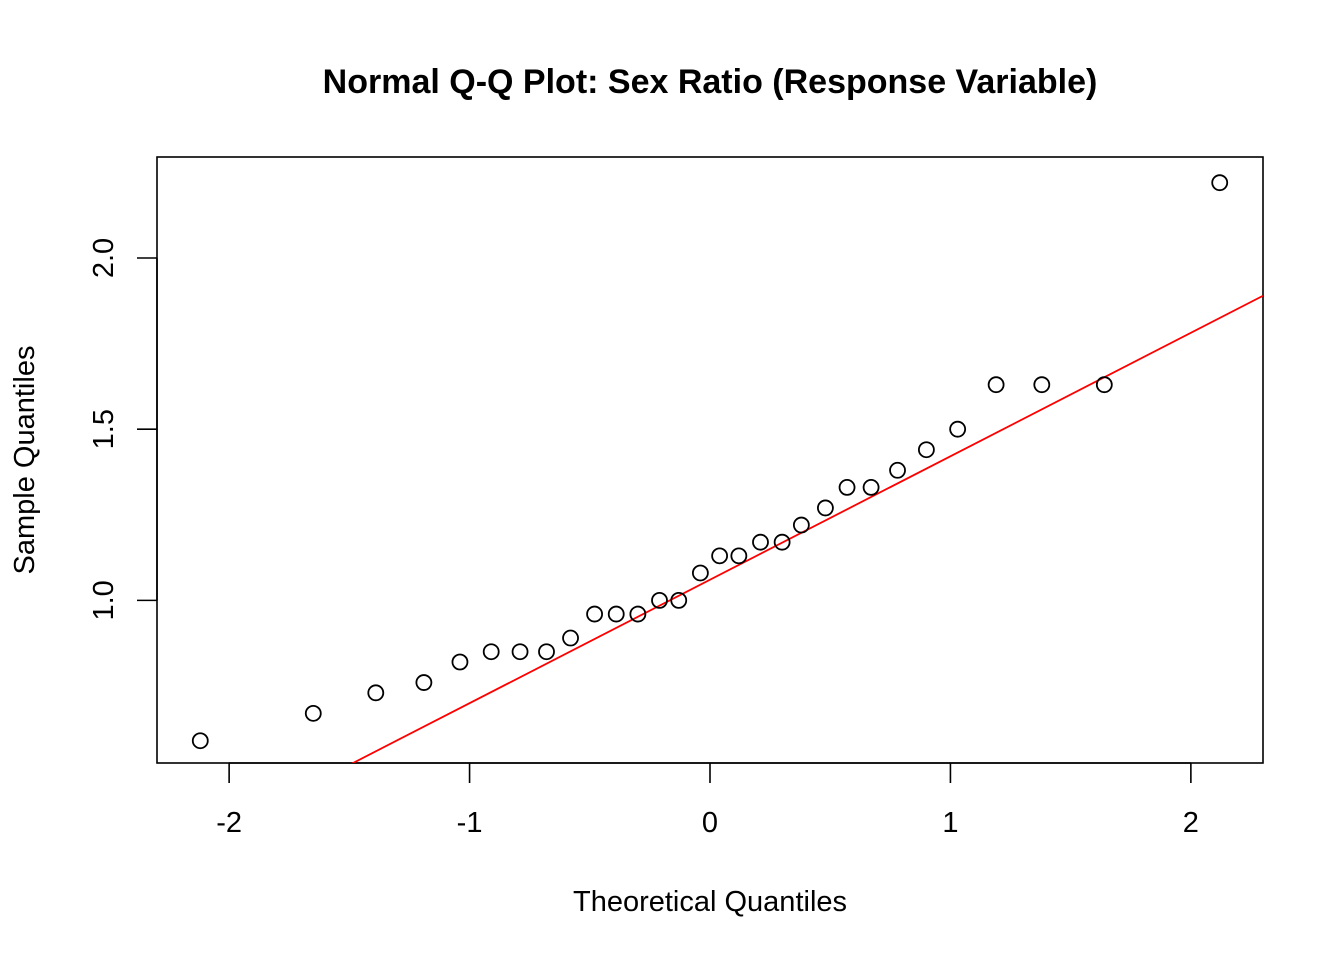  Describe the element at coordinates (123, 429) in the screenshot. I see `y-axis: 1.0 1.5 2.0` at that location.